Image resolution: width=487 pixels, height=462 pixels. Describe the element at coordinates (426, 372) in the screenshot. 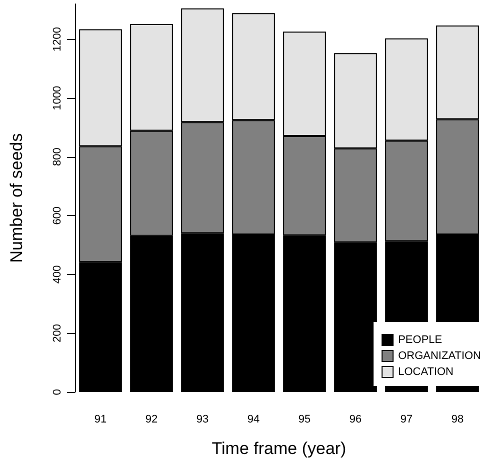

I see `legend-label: LOCATION` at that location.